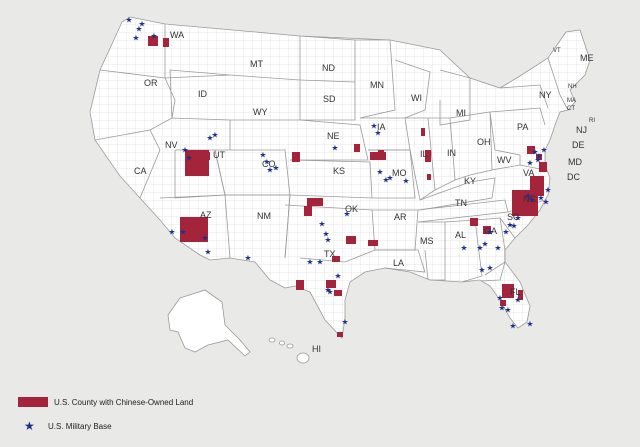  Describe the element at coordinates (484, 142) in the screenshot. I see `state-label-oh: OH` at that location.